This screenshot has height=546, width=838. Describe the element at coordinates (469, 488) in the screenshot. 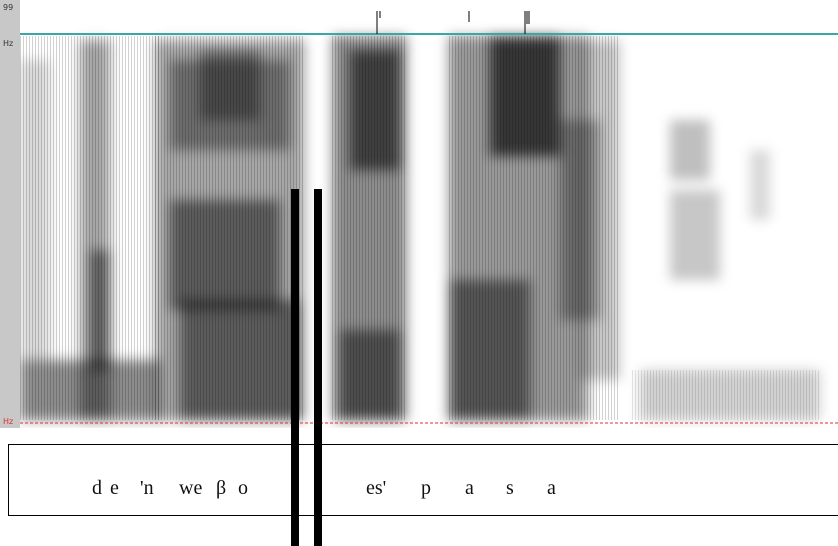

I see `segment-a1: a` at that location.